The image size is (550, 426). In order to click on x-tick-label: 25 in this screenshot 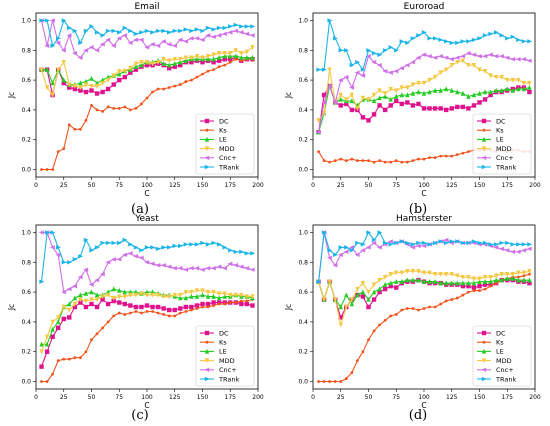, I will do `click(64, 185)`.